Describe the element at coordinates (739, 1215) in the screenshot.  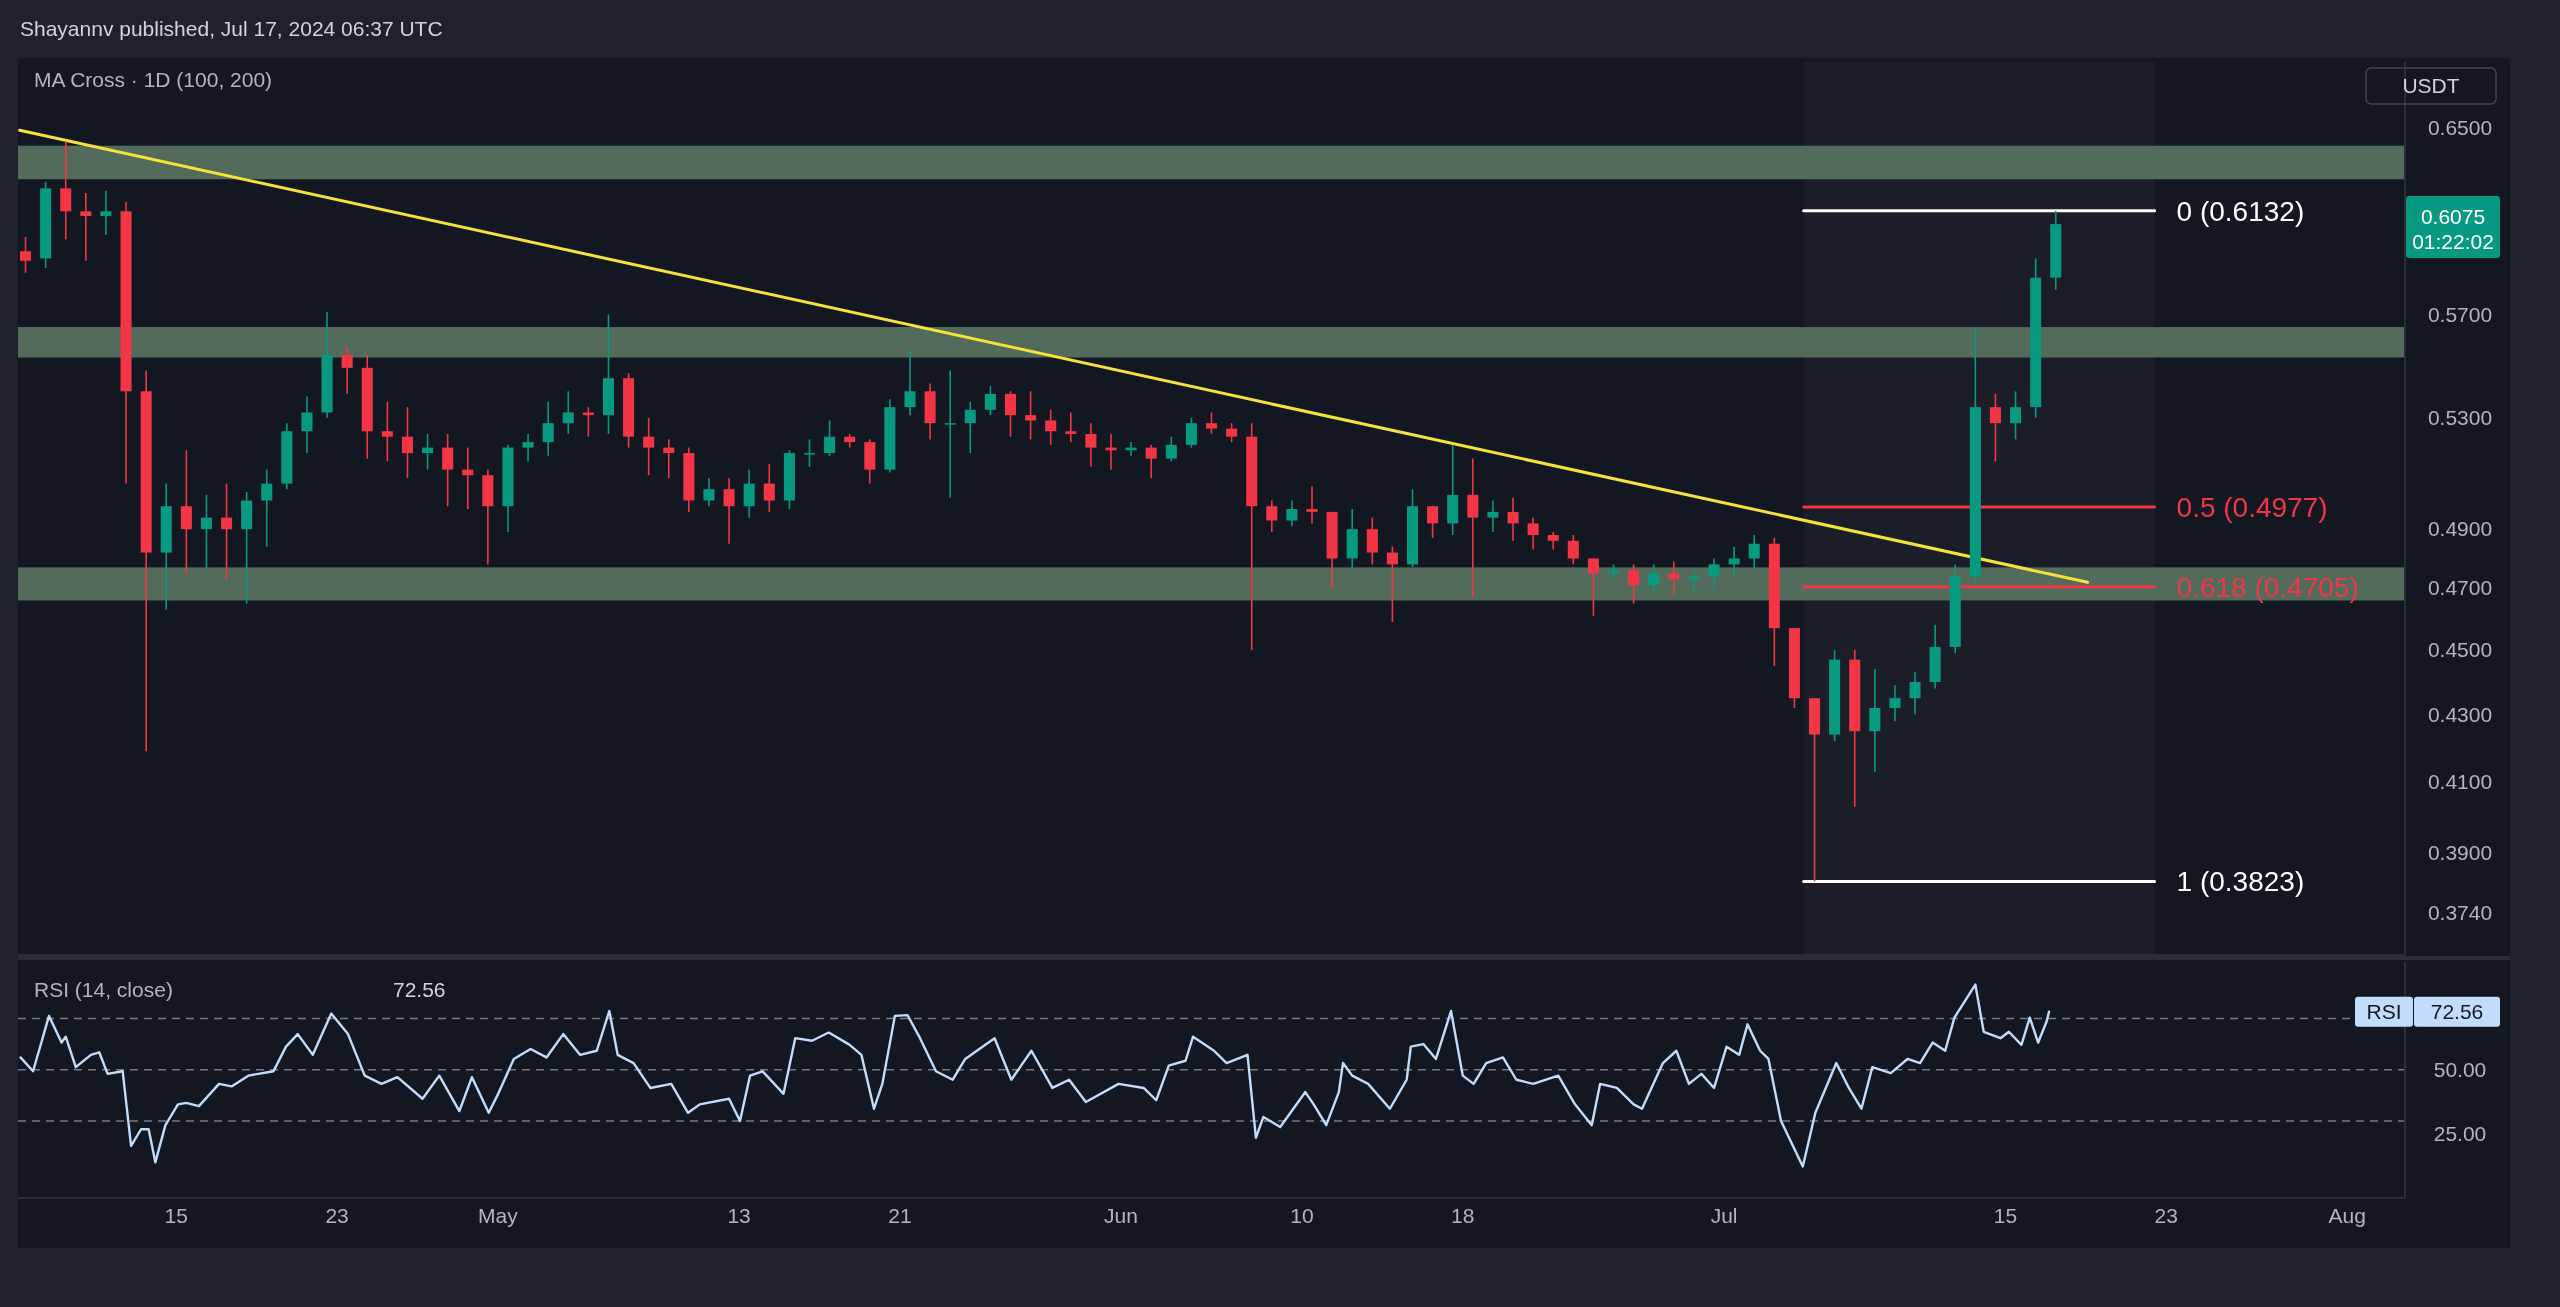
I see `x-tick-label: 13` at that location.